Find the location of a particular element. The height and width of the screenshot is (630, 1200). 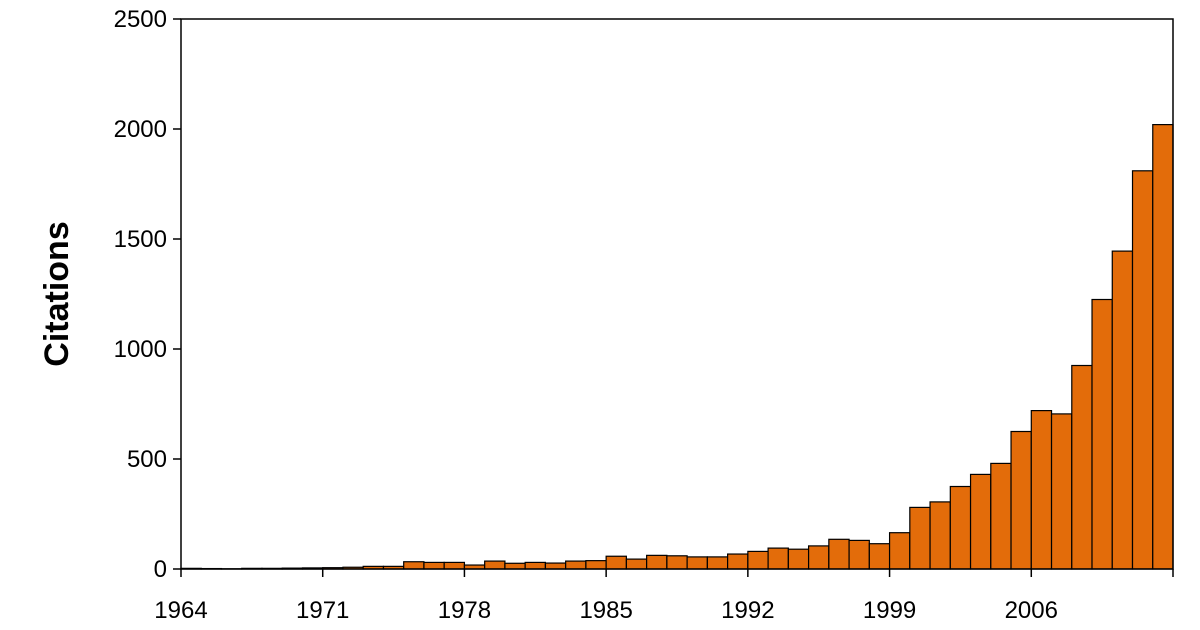

bar-2007 is located at coordinates (1061, 491).